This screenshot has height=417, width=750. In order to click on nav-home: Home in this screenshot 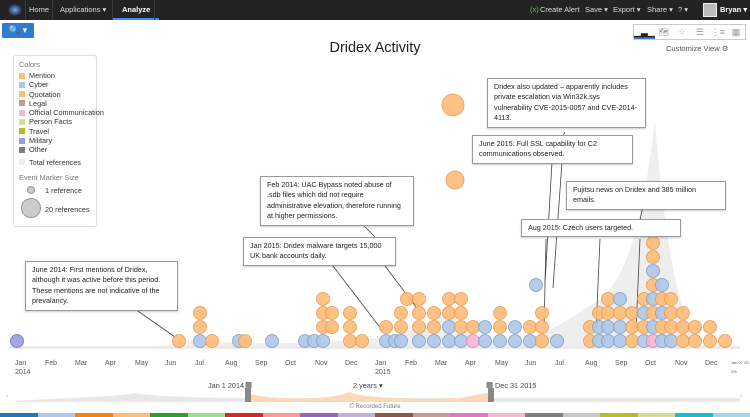, I will do `click(39, 9)`.